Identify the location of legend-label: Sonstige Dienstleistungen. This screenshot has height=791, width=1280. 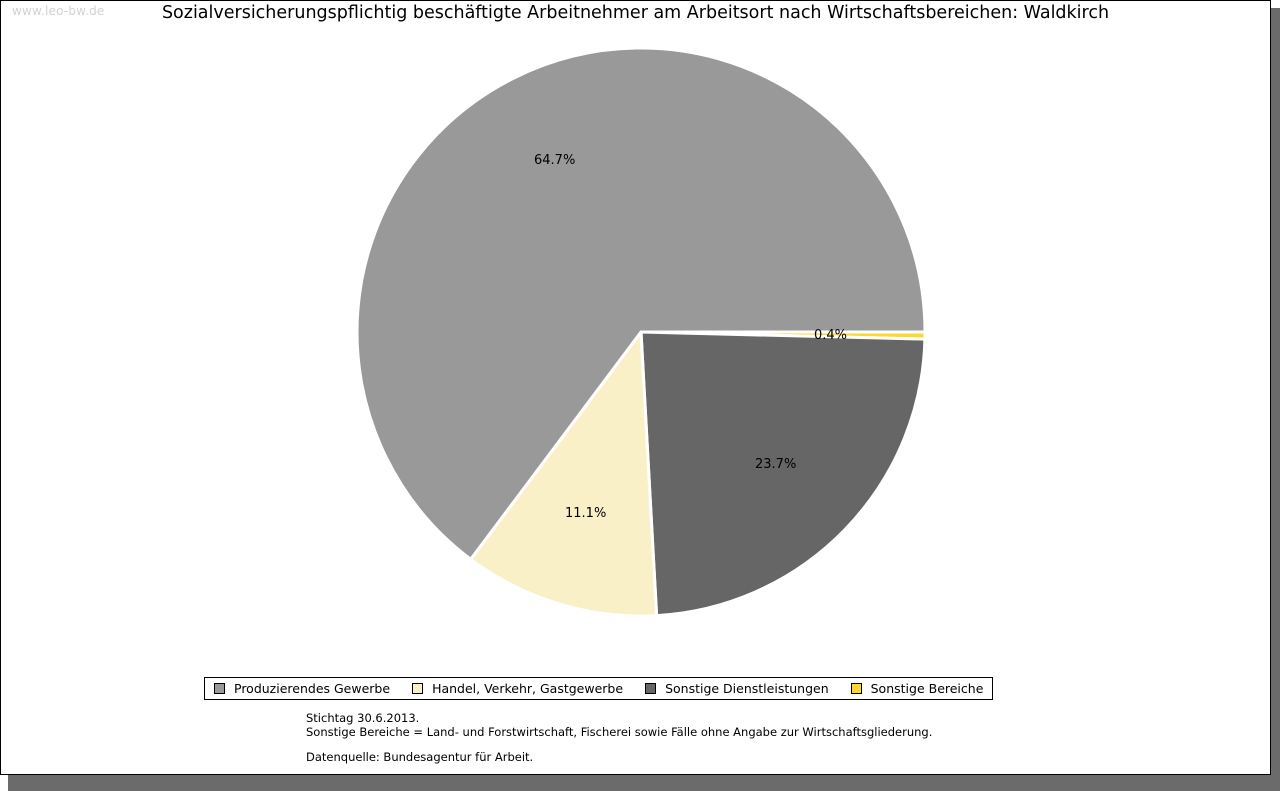
(747, 688).